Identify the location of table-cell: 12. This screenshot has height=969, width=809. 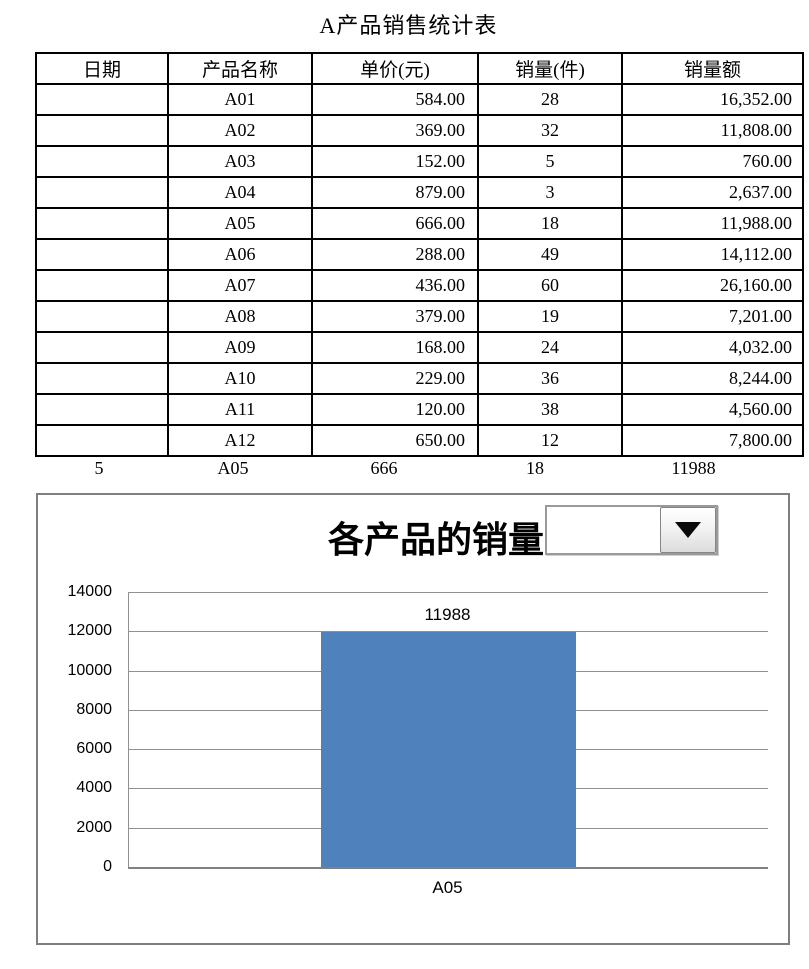
(550, 440).